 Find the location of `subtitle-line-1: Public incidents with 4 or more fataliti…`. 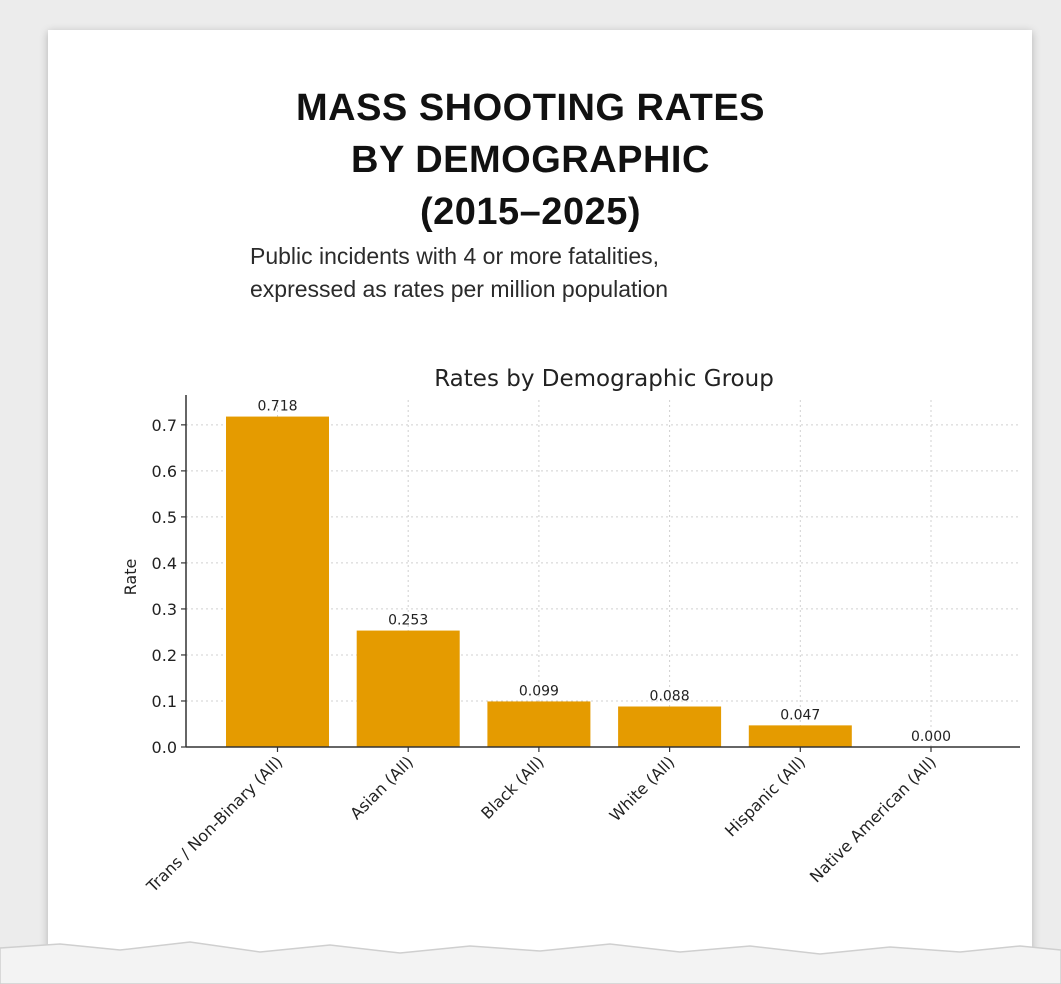

subtitle-line-1: Public incidents with 4 or more fataliti… is located at coordinates (455, 256).